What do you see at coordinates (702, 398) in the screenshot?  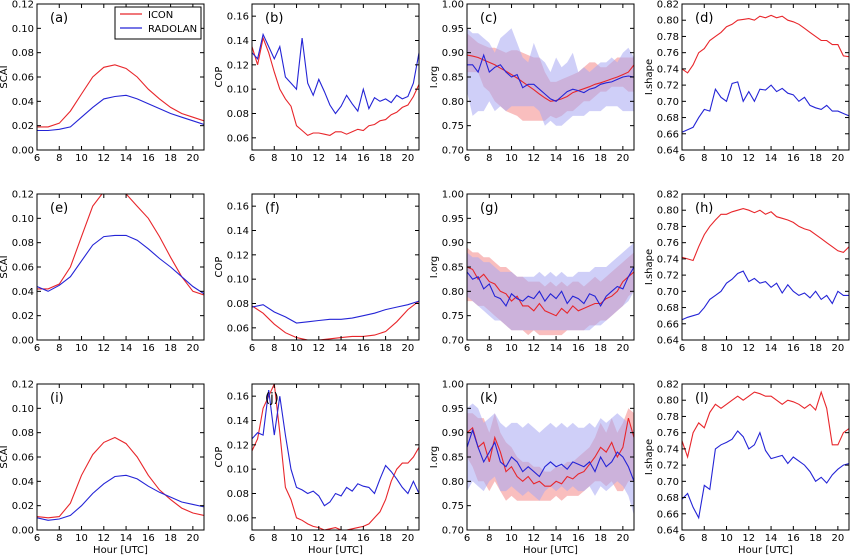 I see `panel-letter: (l)` at bounding box center [702, 398].